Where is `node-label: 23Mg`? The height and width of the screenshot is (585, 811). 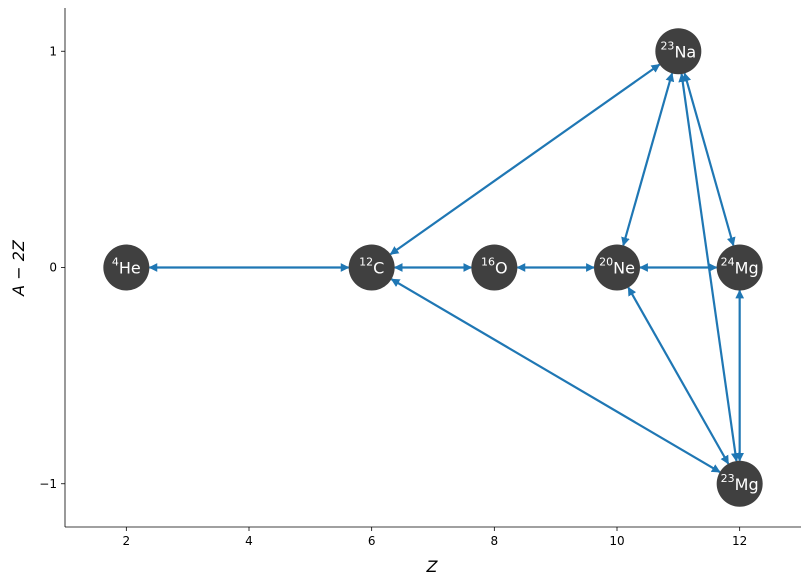
node-label: 23Mg is located at coordinates (740, 482).